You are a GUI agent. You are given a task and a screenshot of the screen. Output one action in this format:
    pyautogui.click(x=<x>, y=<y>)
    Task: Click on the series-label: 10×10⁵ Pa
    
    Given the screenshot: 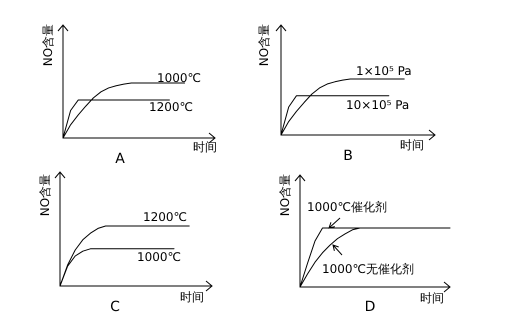 What is the action you would take?
    pyautogui.click(x=378, y=105)
    